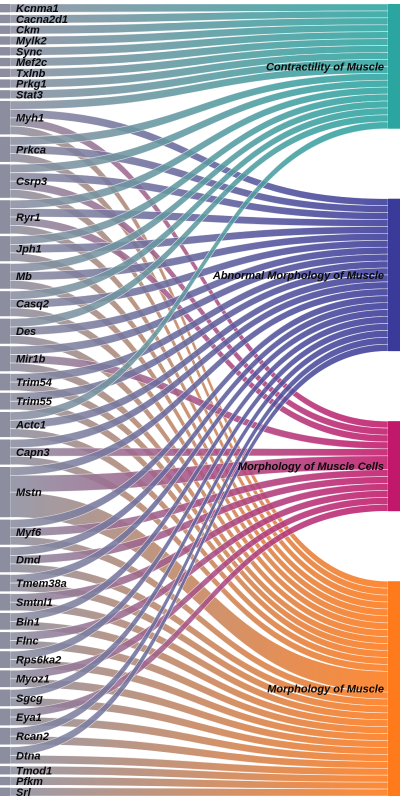 The image size is (400, 800). Describe the element at coordinates (34, 383) in the screenshot. I see `gene-label: Trim54` at that location.